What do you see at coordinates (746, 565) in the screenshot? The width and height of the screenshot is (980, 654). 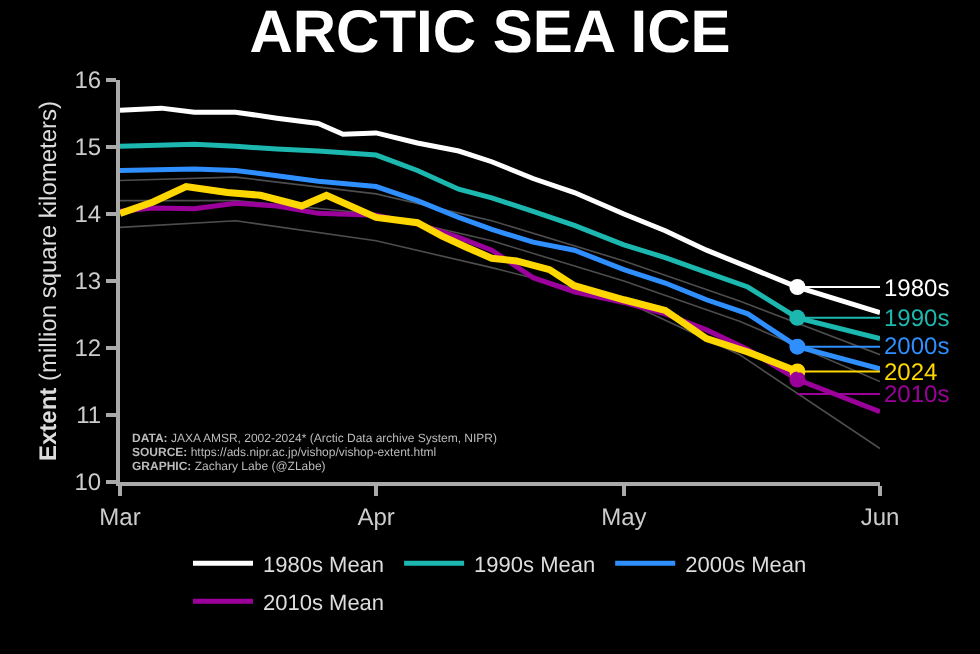 I see `legend-label: 2000s Mean` at bounding box center [746, 565].